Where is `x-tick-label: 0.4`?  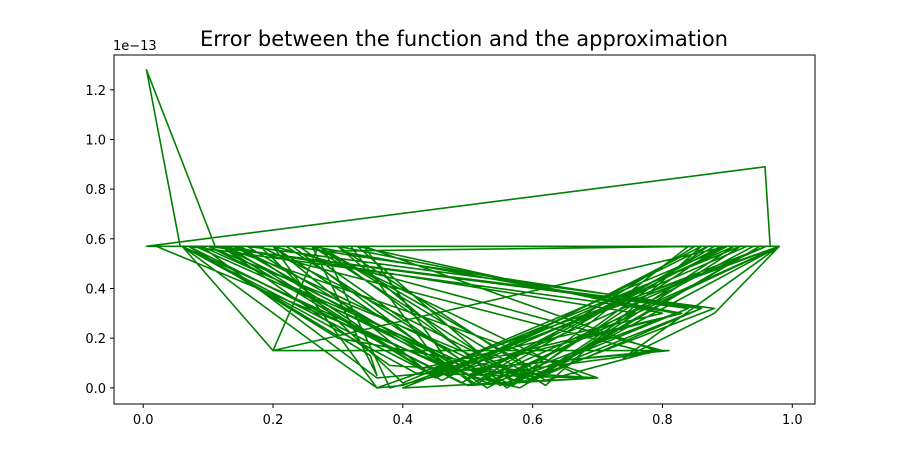 x-tick-label: 0.4 is located at coordinates (402, 420).